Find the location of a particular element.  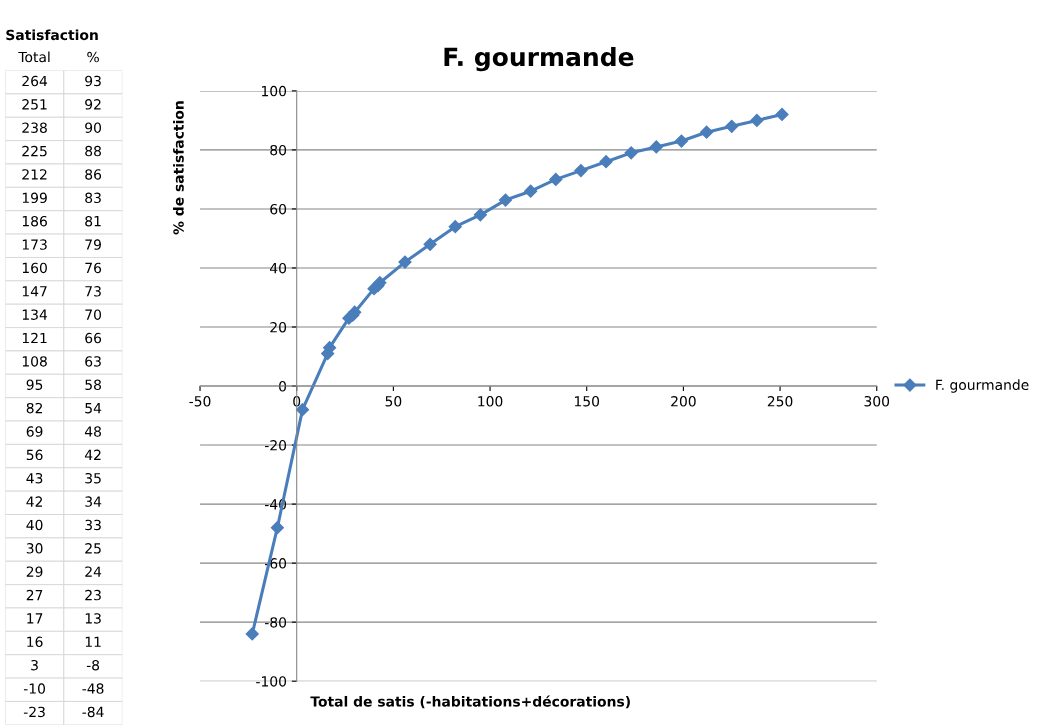

x-tick-label: -50 is located at coordinates (200, 401).